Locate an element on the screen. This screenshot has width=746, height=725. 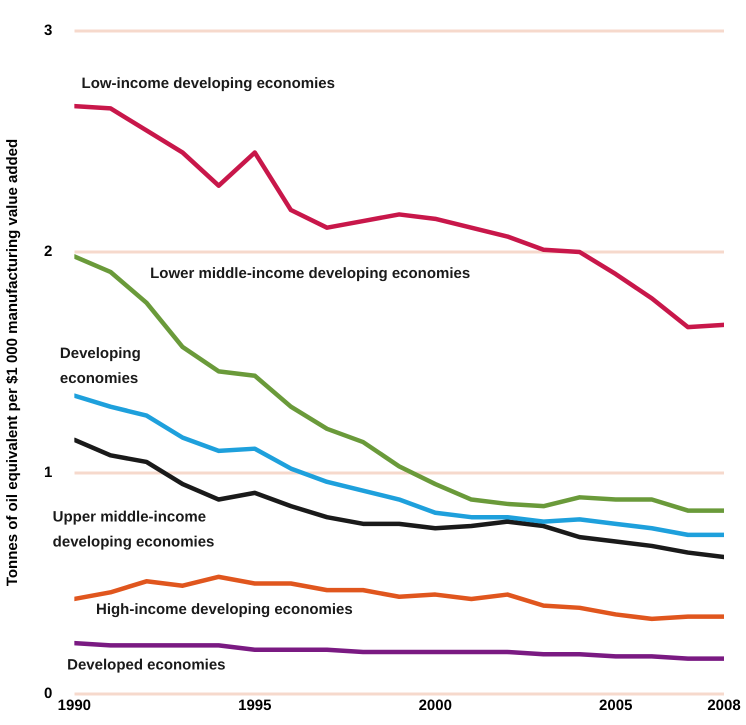
y-tick-label: 0 is located at coordinates (48, 693).